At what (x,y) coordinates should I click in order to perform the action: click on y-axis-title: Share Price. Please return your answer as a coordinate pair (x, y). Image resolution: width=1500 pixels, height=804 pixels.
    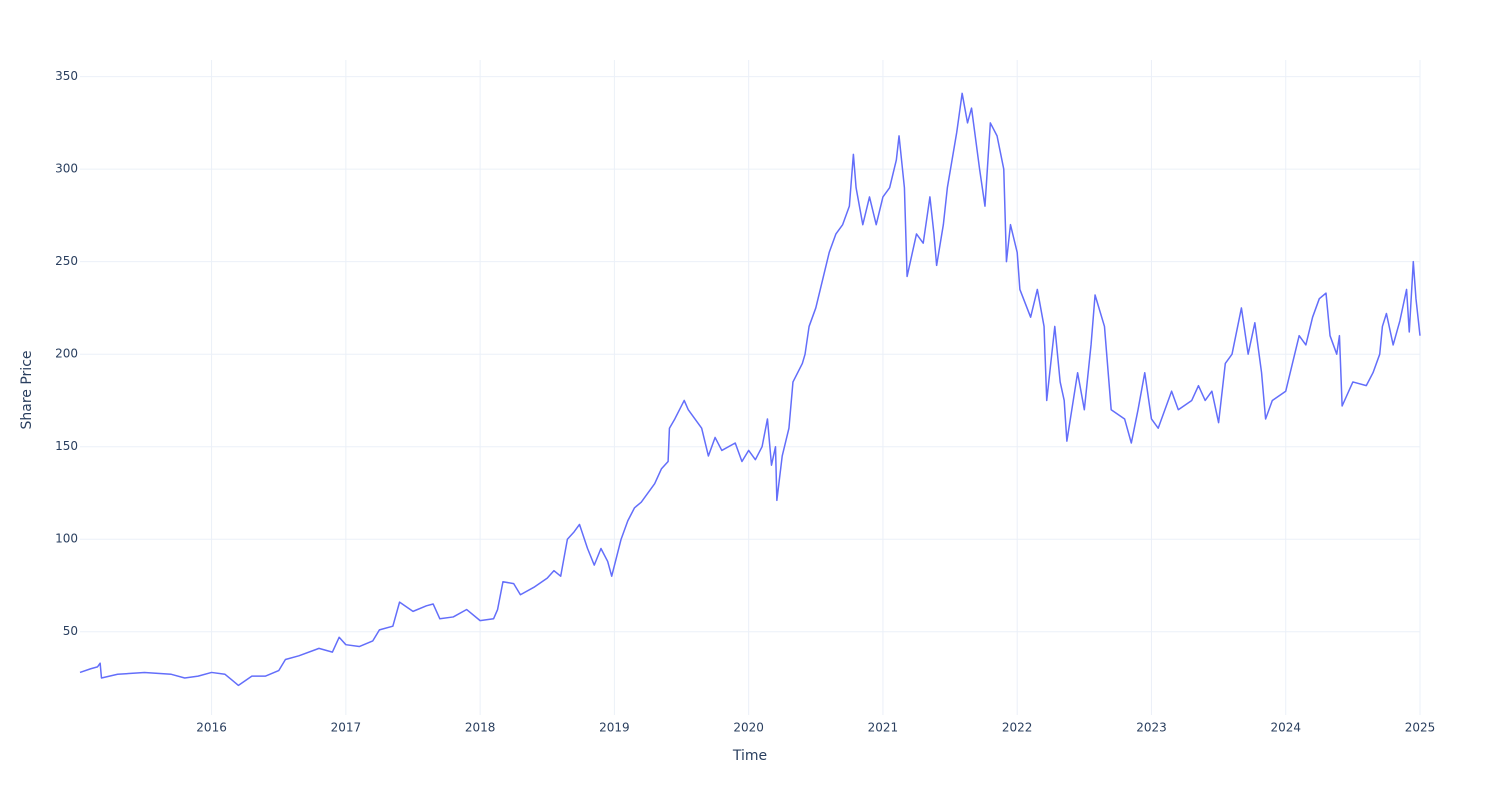
    Looking at the image, I should click on (27, 389).